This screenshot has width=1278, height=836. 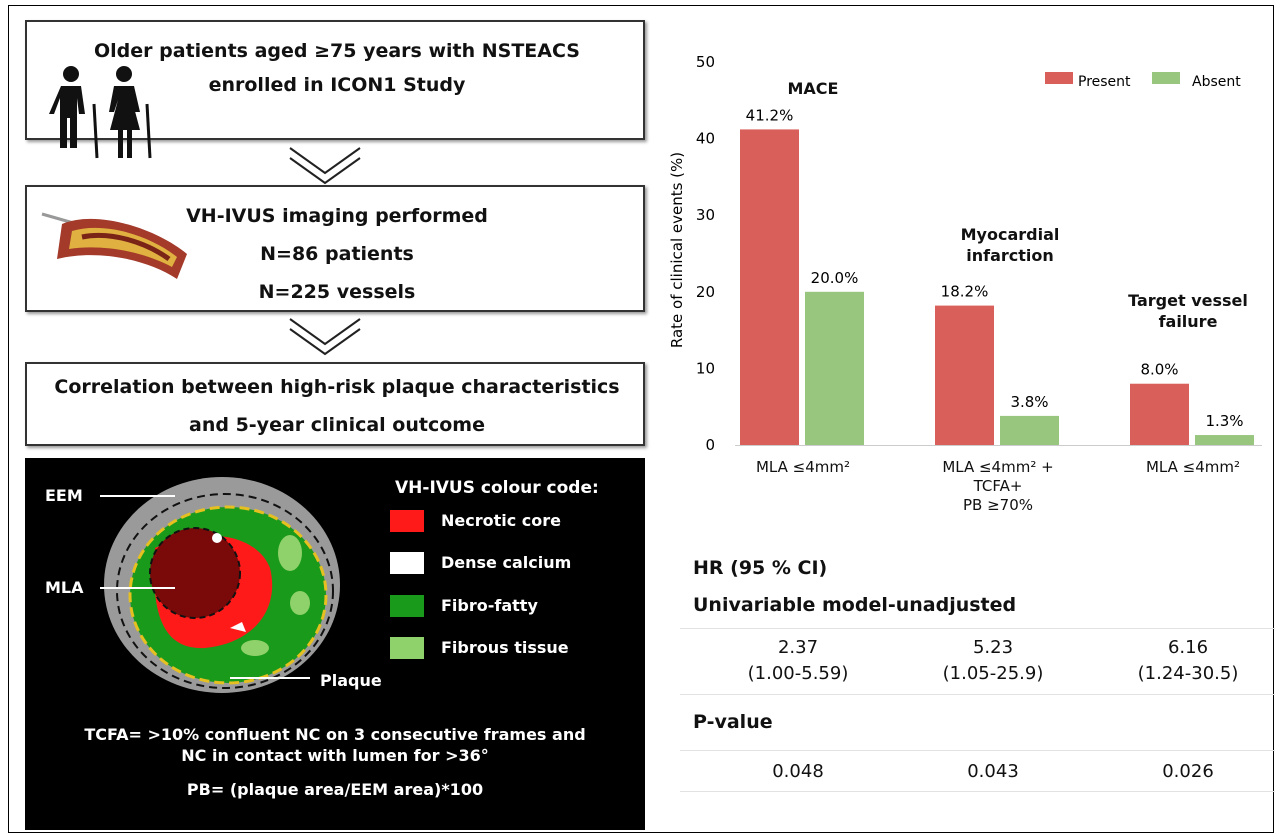 I want to click on value-label: 20.0%, so click(x=835, y=278).